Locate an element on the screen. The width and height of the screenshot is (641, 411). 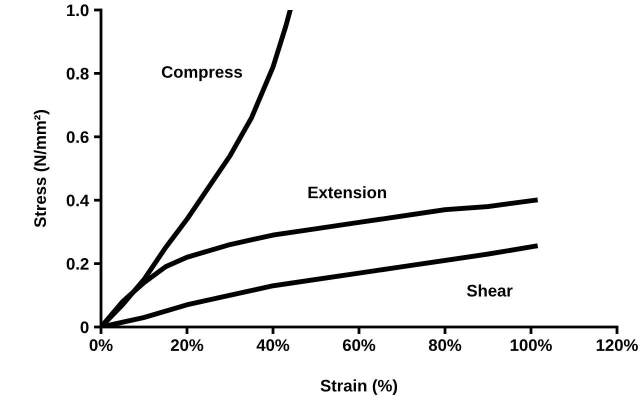
x-tick-label: 100% is located at coordinates (531, 345).